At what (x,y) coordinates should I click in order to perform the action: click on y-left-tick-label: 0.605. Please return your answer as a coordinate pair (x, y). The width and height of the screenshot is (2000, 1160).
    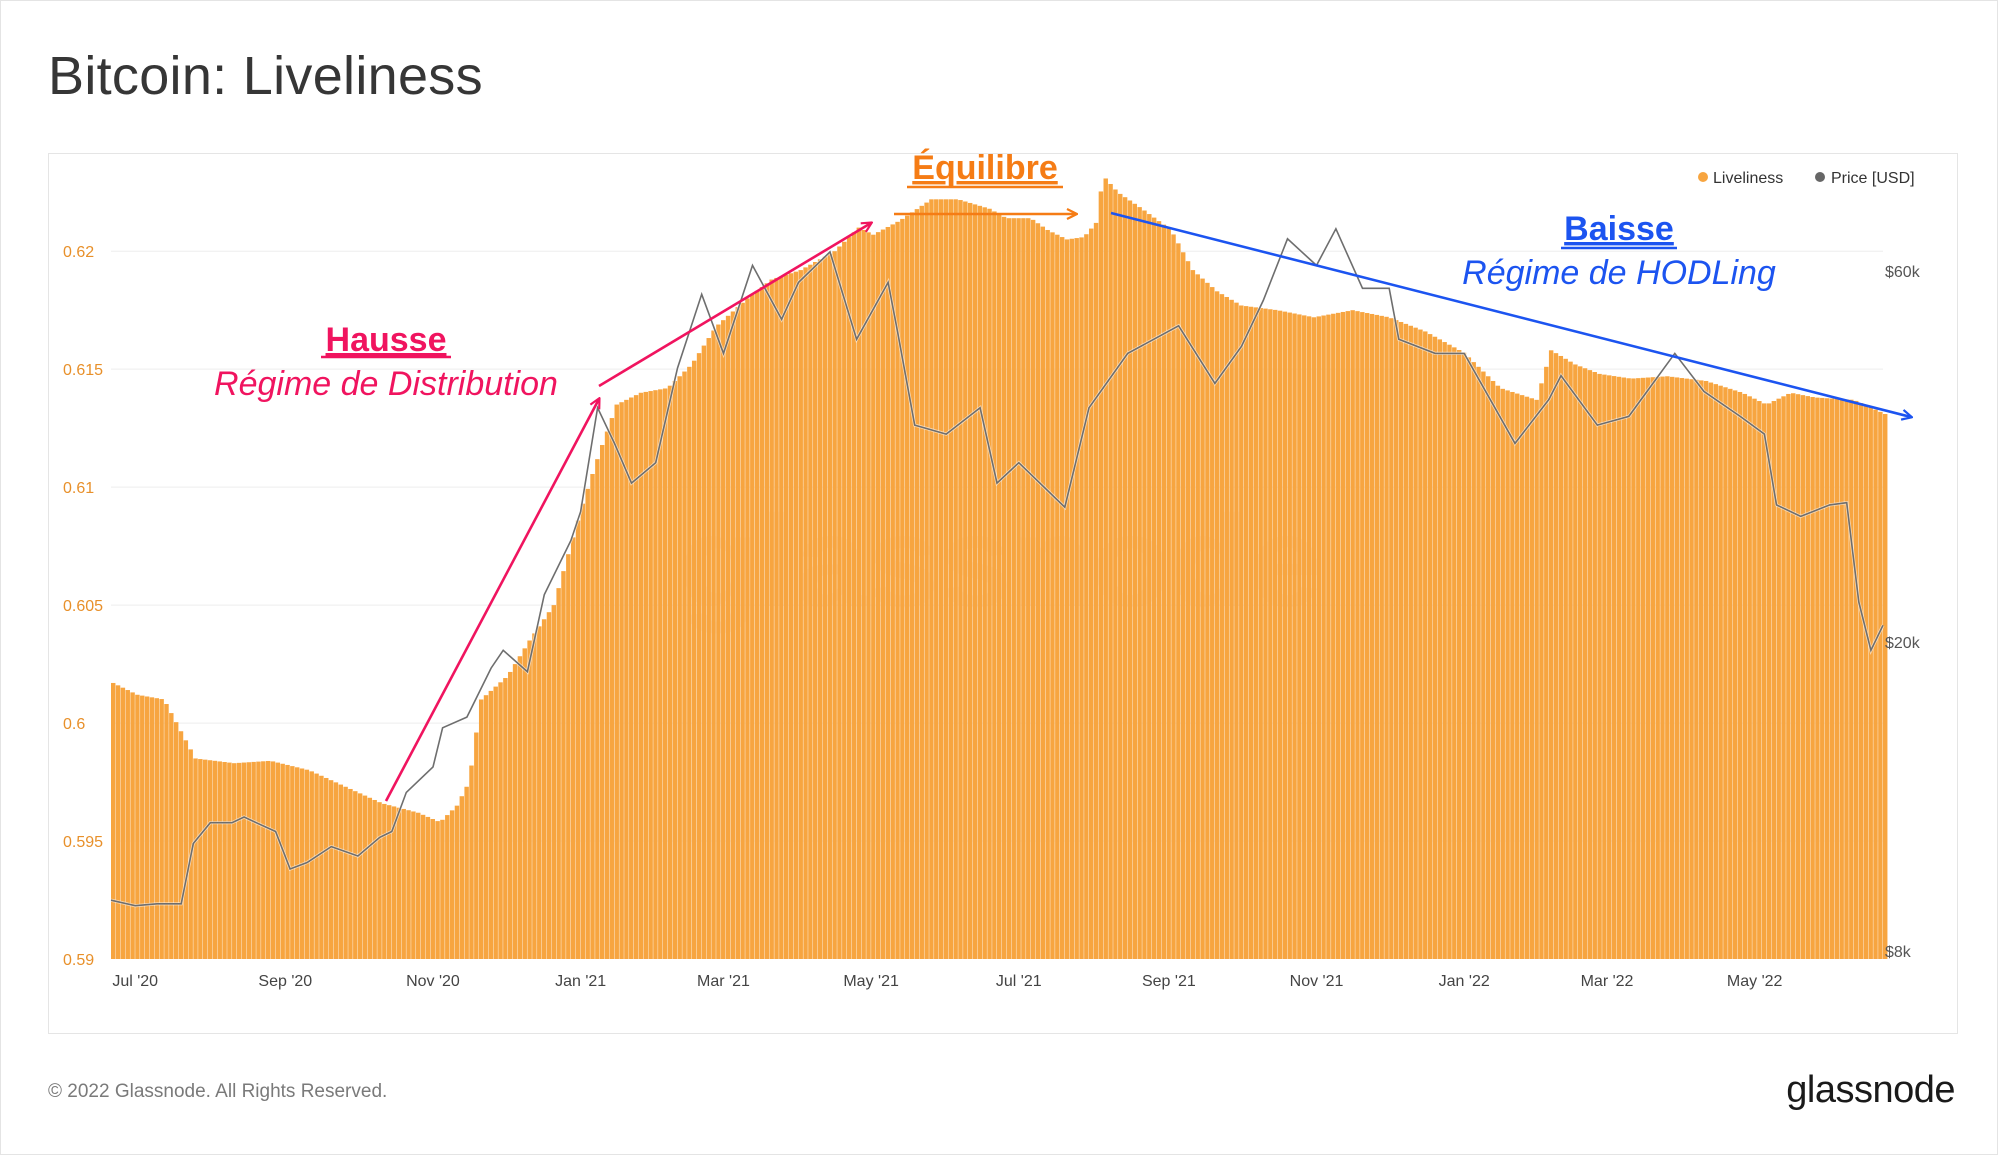
    Looking at the image, I should click on (83, 606).